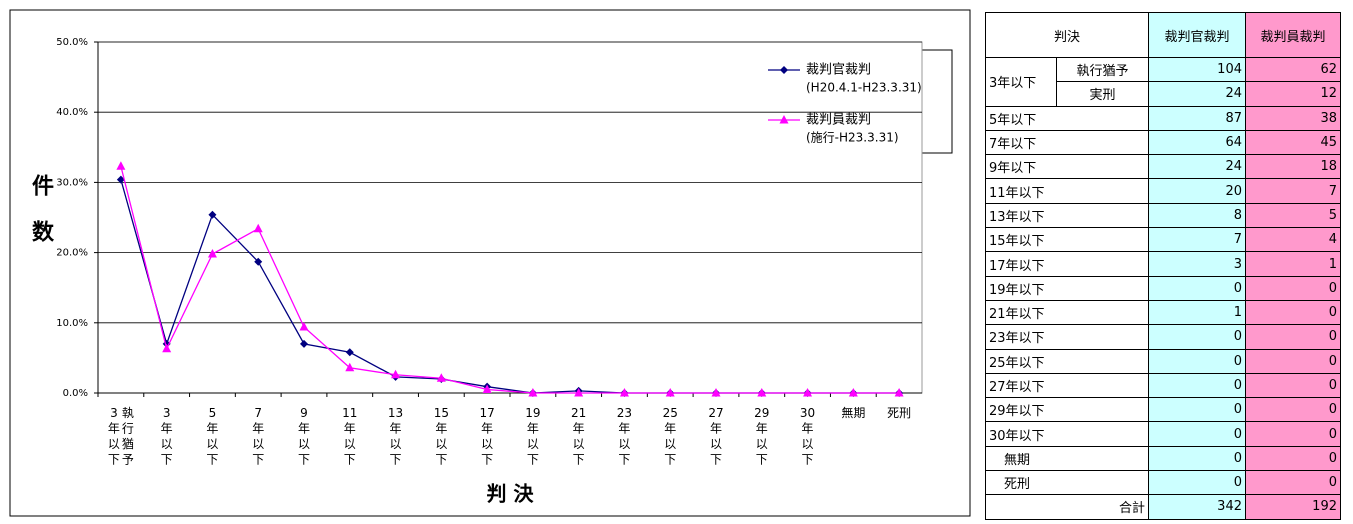  I want to click on table-cell: 29年以下, so click(1067, 410).